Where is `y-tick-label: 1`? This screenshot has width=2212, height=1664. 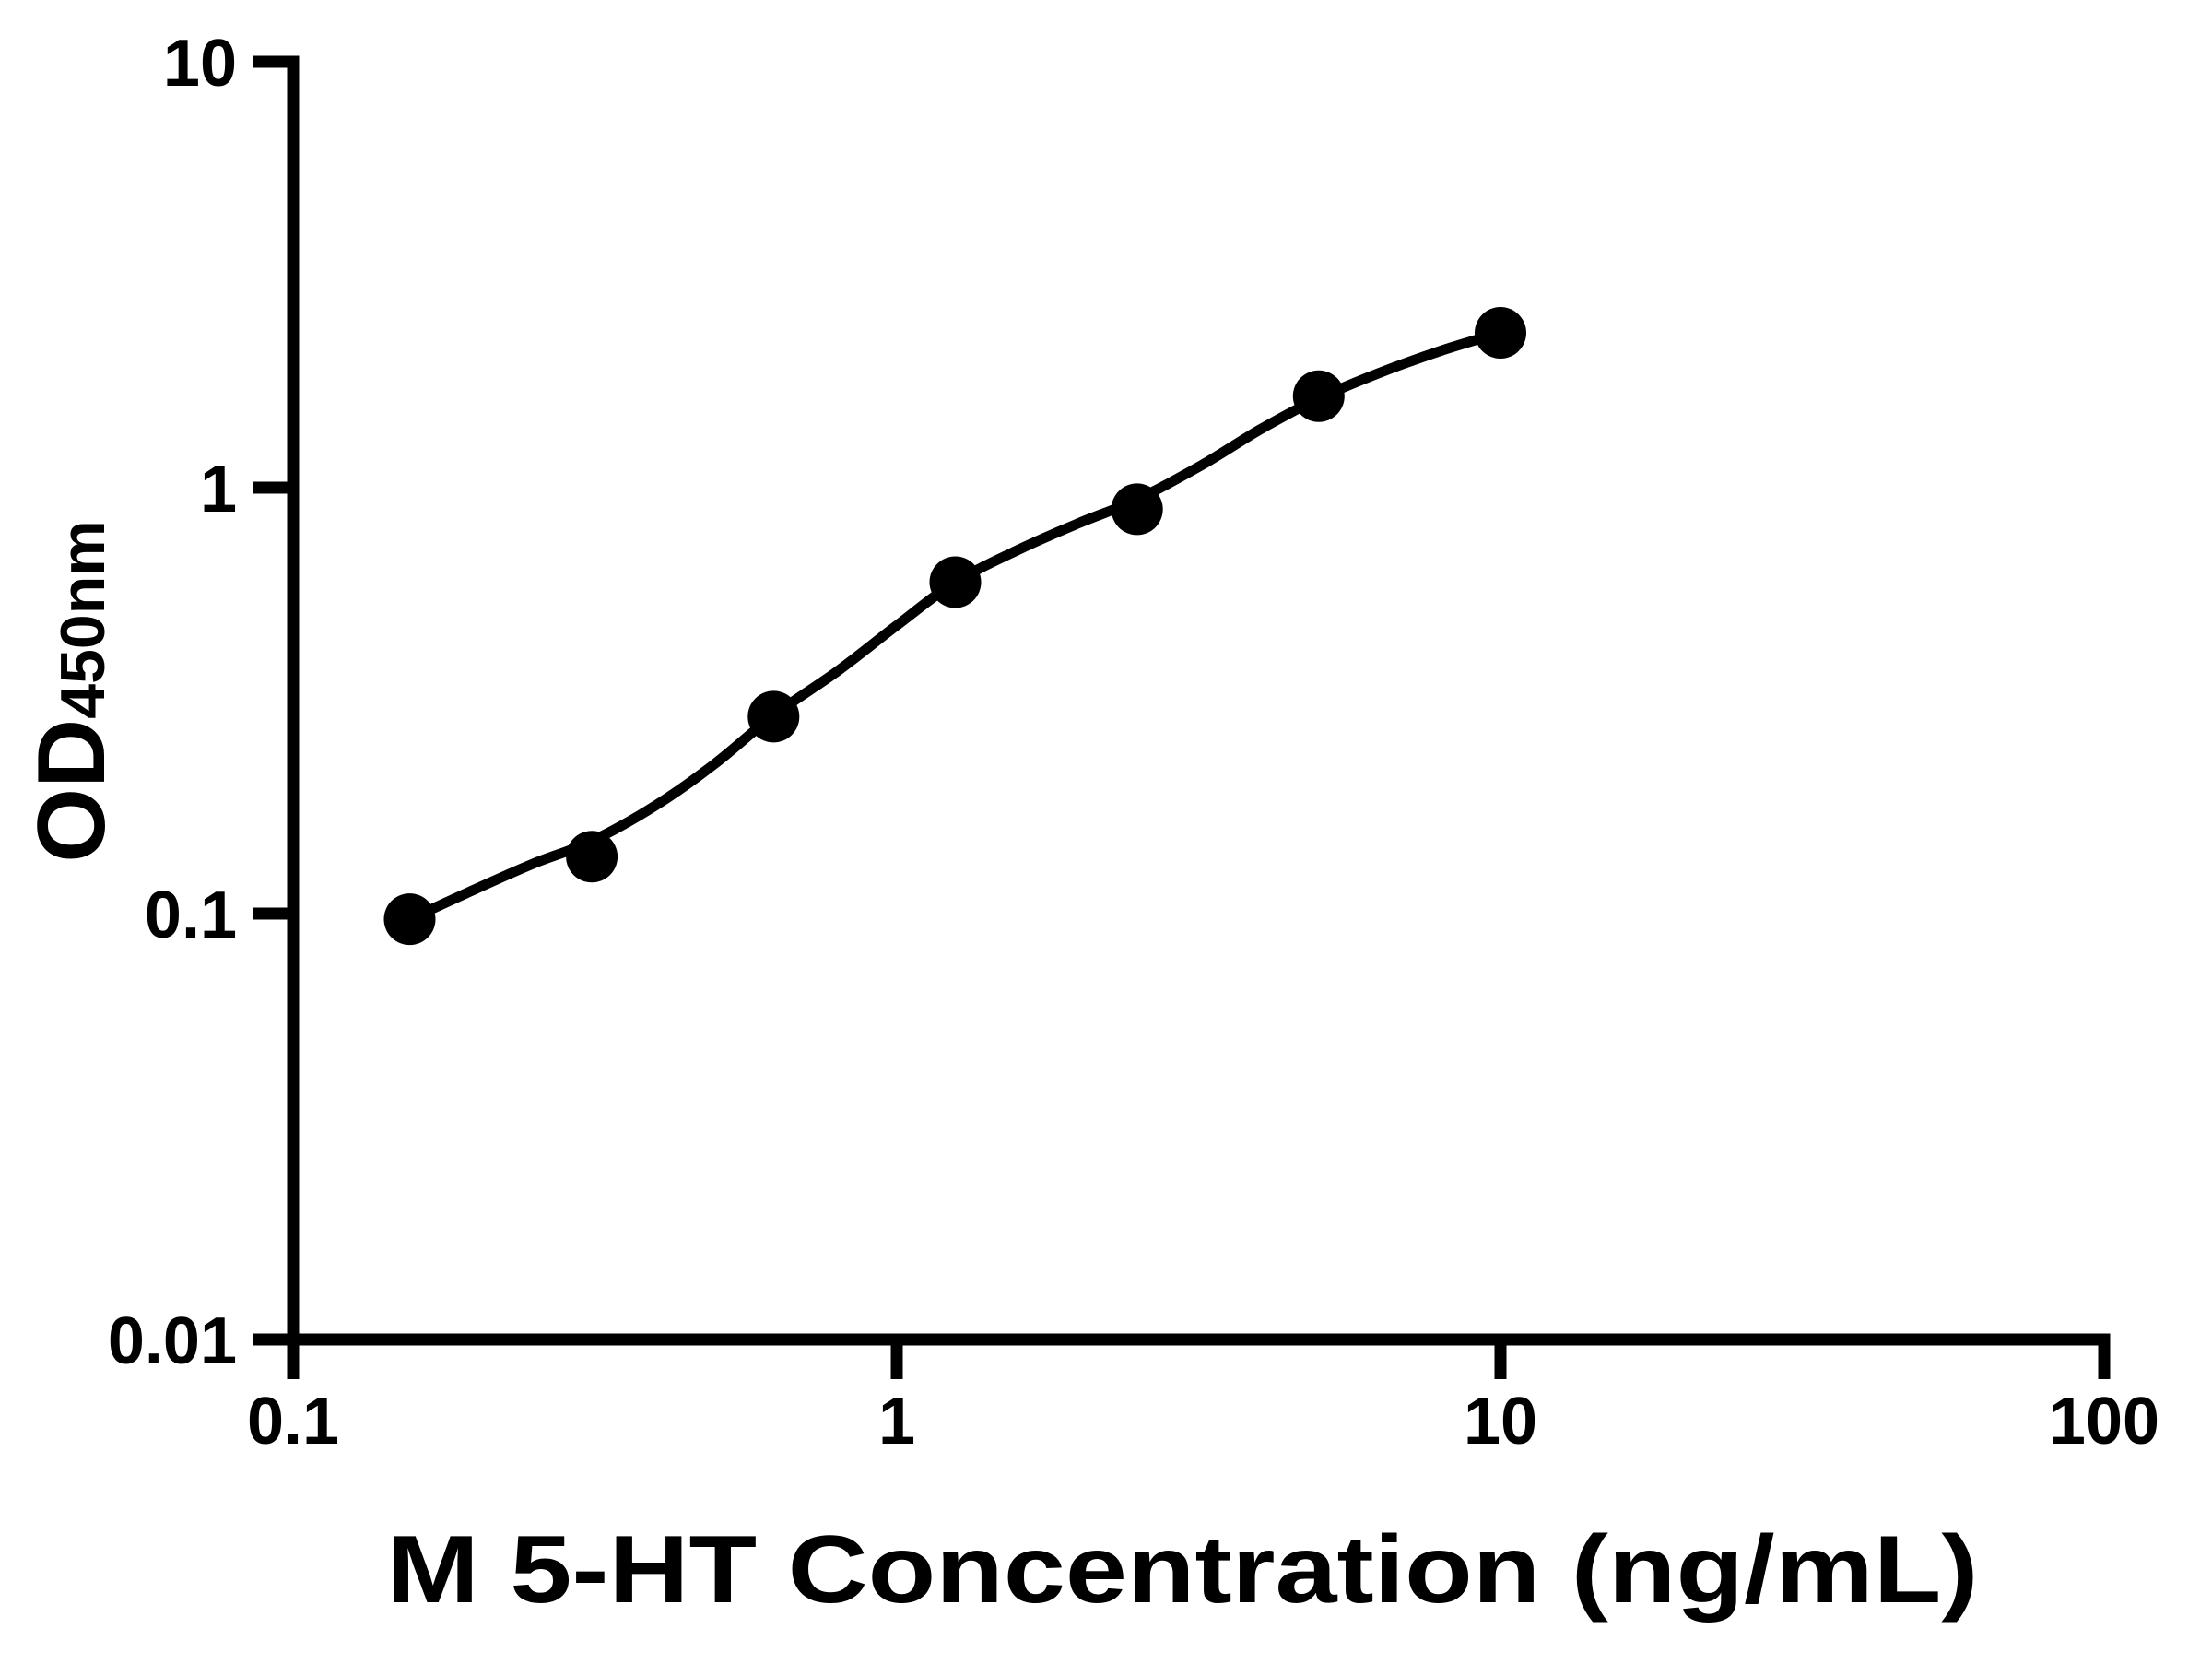
y-tick-label: 1 is located at coordinates (218, 489).